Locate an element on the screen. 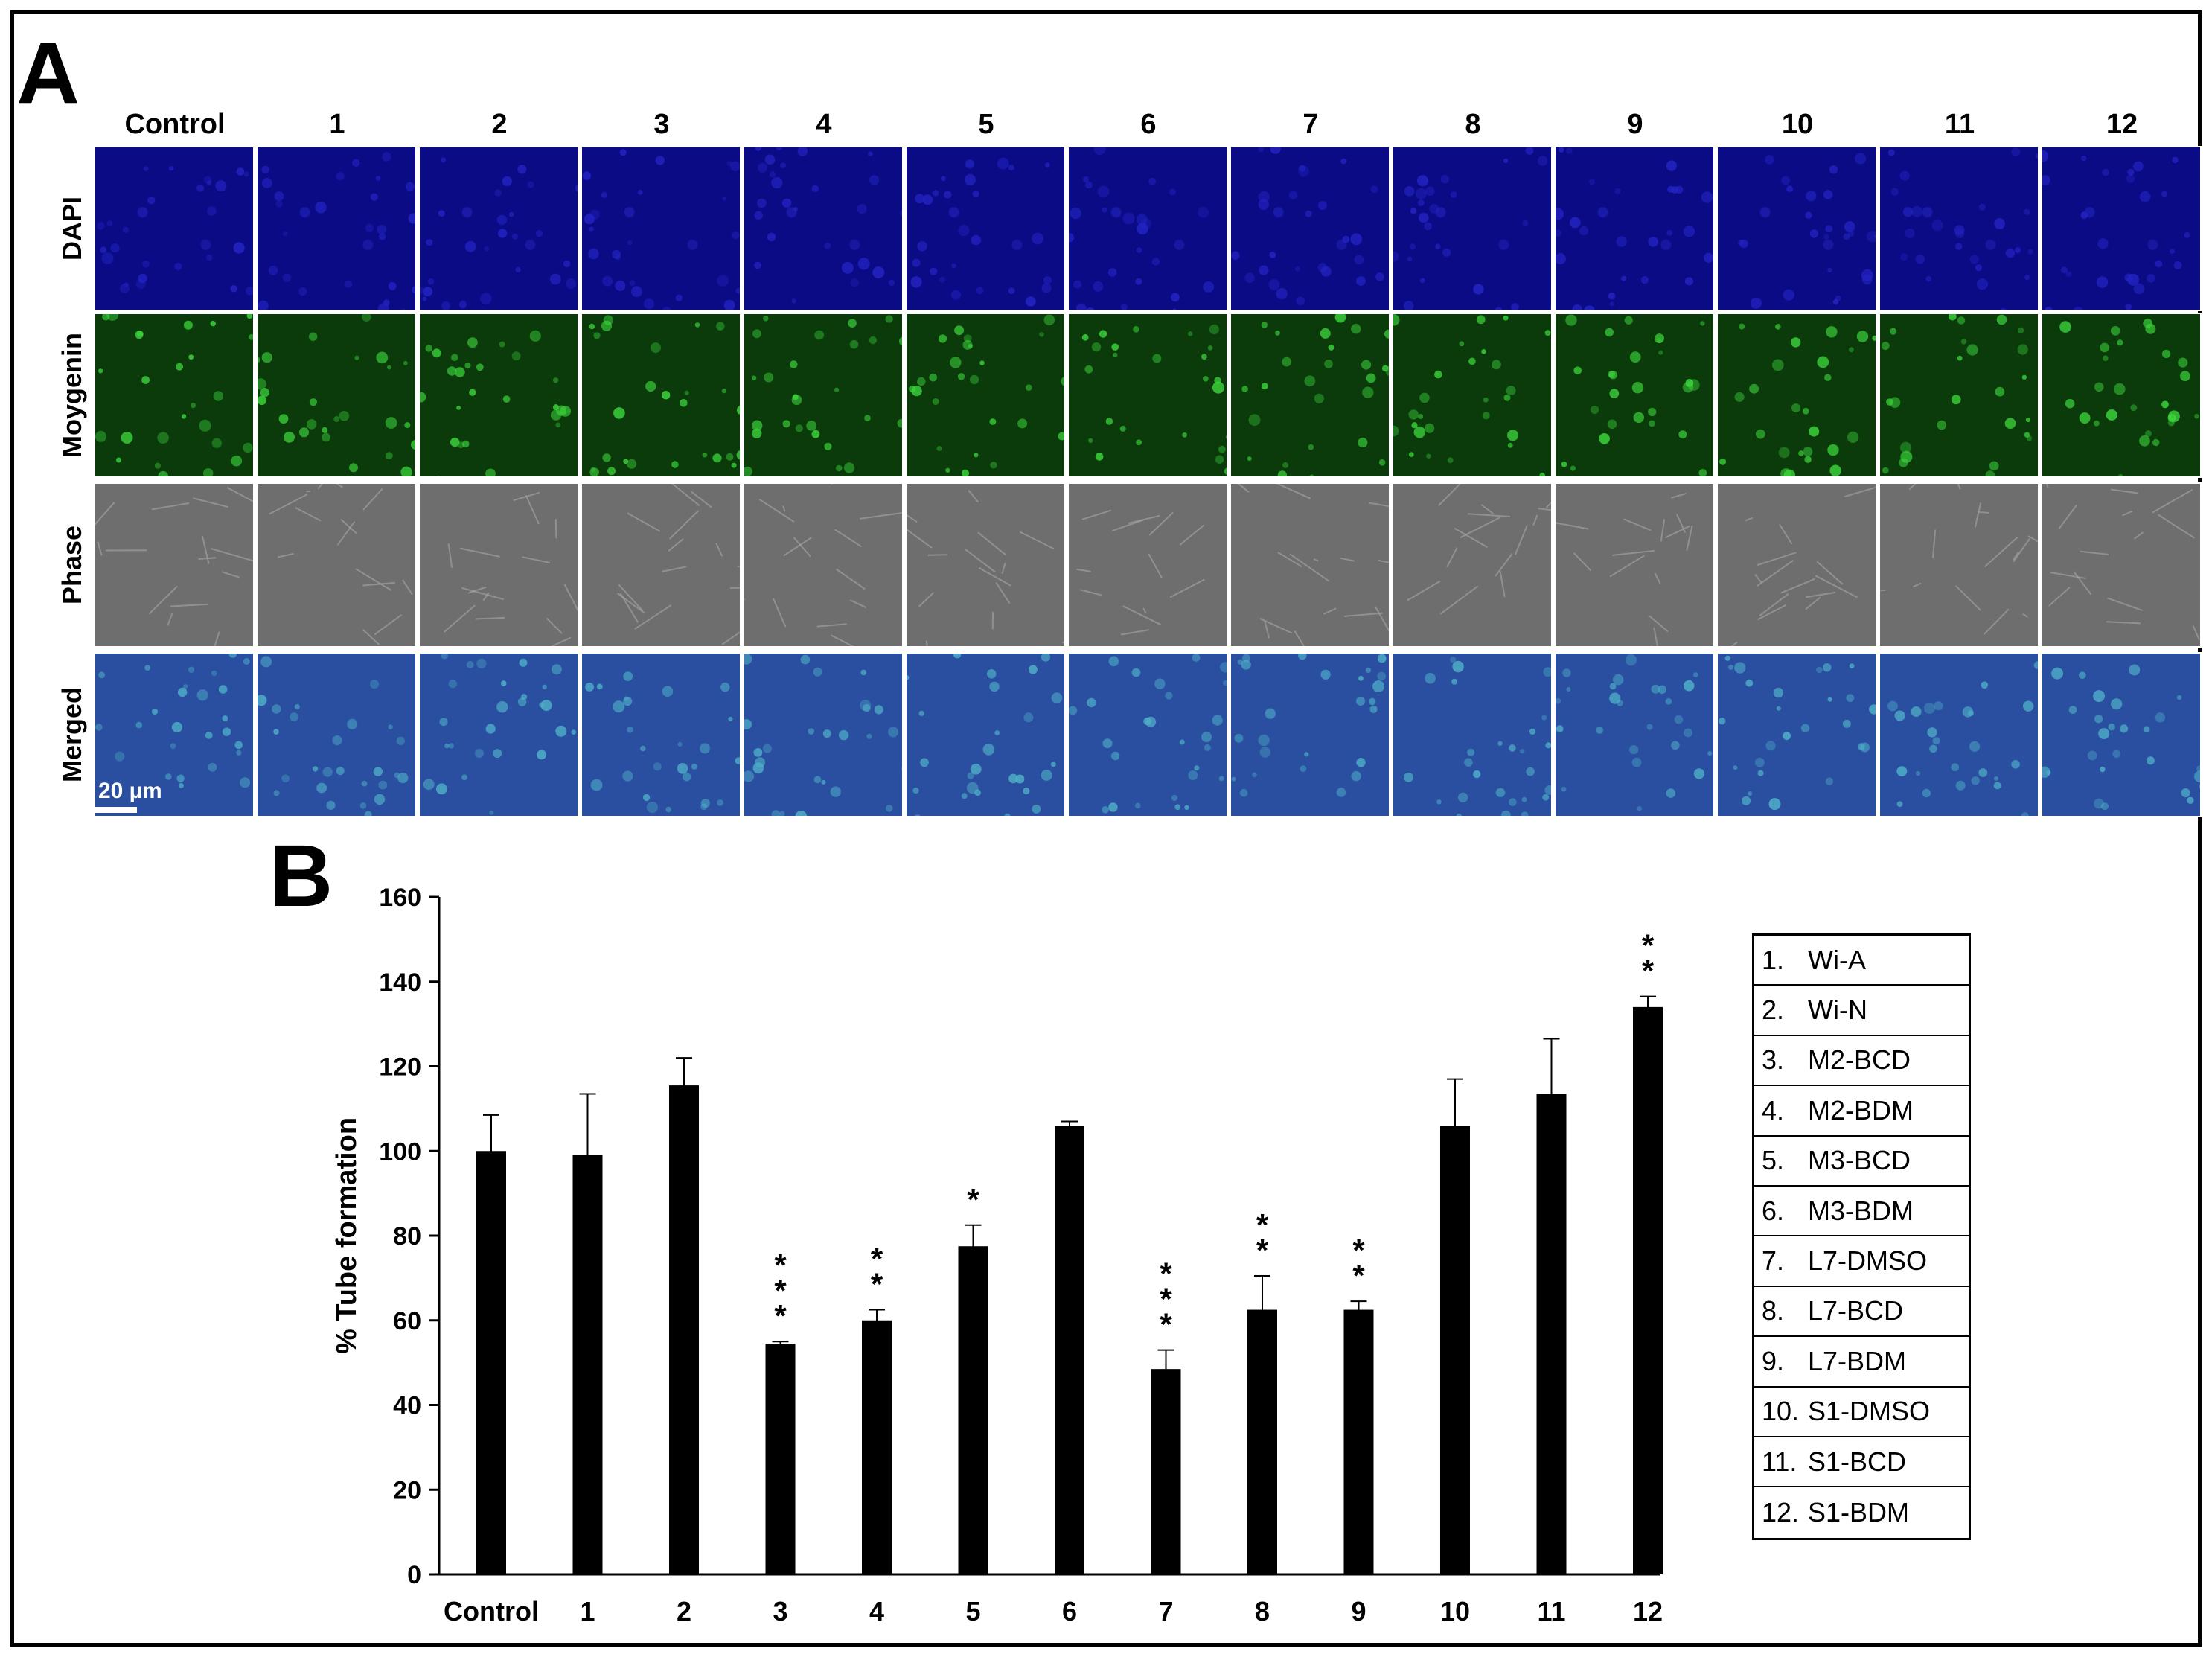  significance-star: * is located at coordinates (1166, 1274).